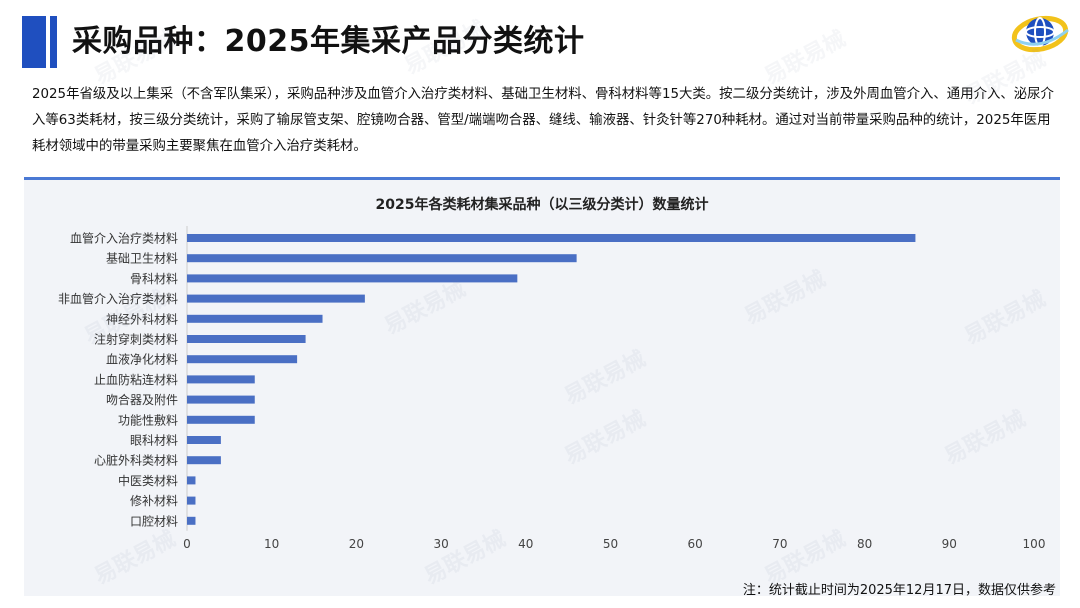 The width and height of the screenshot is (1080, 608). Describe the element at coordinates (440, 544) in the screenshot. I see `x-tick-label: 30` at that location.